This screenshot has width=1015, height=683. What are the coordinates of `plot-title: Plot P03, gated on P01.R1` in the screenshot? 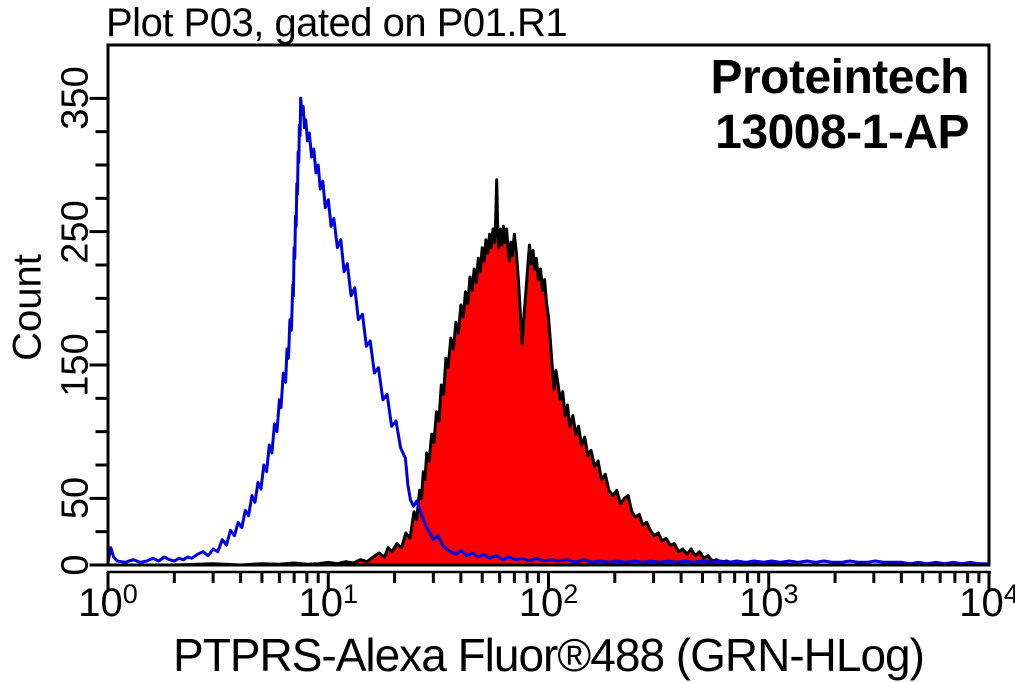 It's located at (337, 23).